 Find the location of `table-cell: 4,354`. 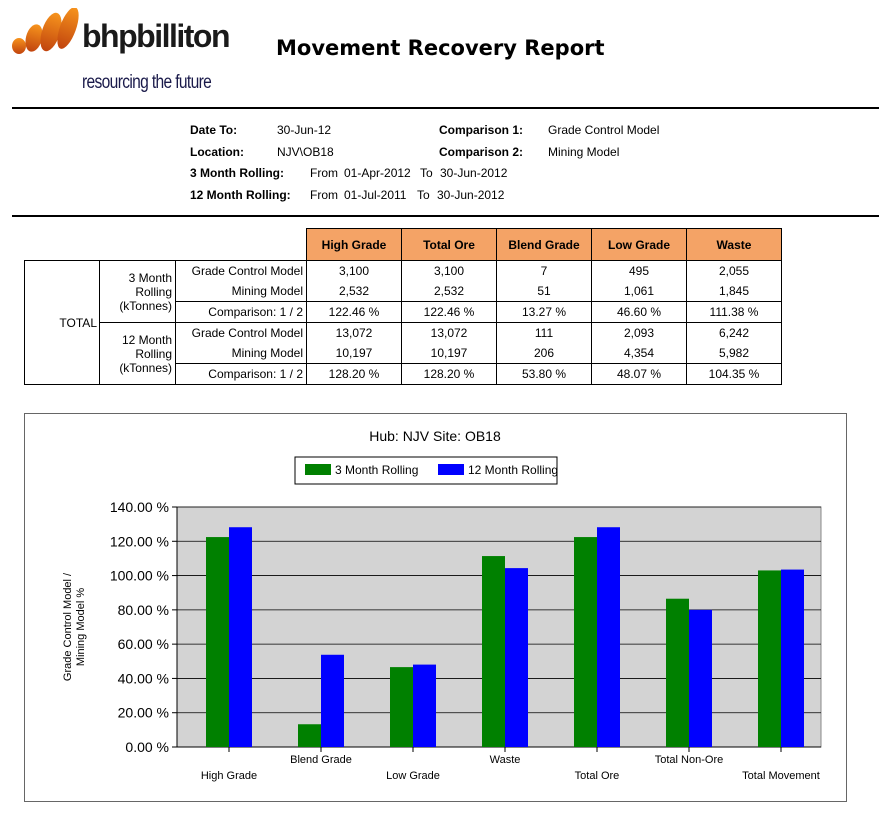

table-cell: 4,354 is located at coordinates (639, 353).